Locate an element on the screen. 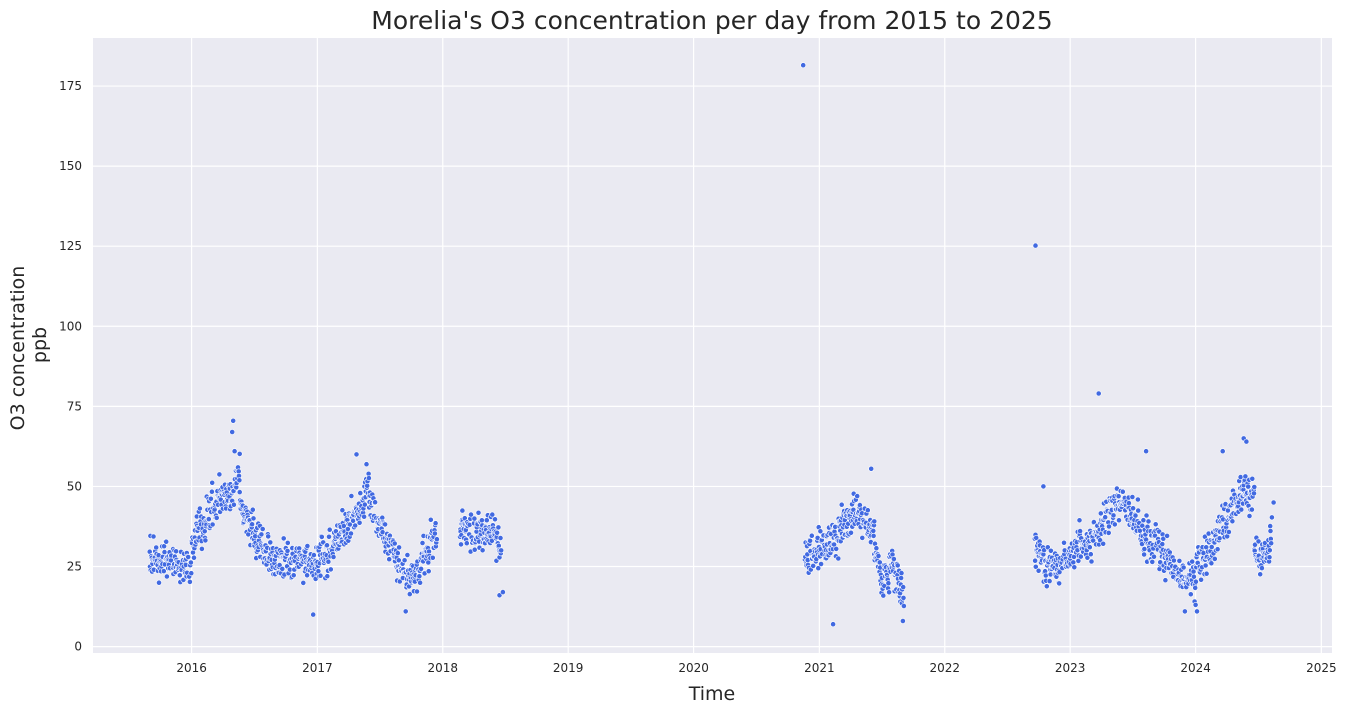 The height and width of the screenshot is (713, 1349). y-axis-label: O3 concentration ppb is located at coordinates (29, 345).